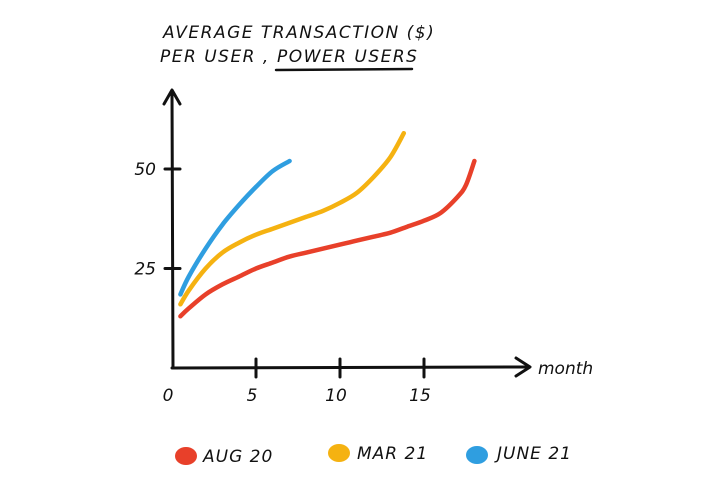 This screenshot has width=720, height=481. I want to click on title-underline, so click(344, 69).